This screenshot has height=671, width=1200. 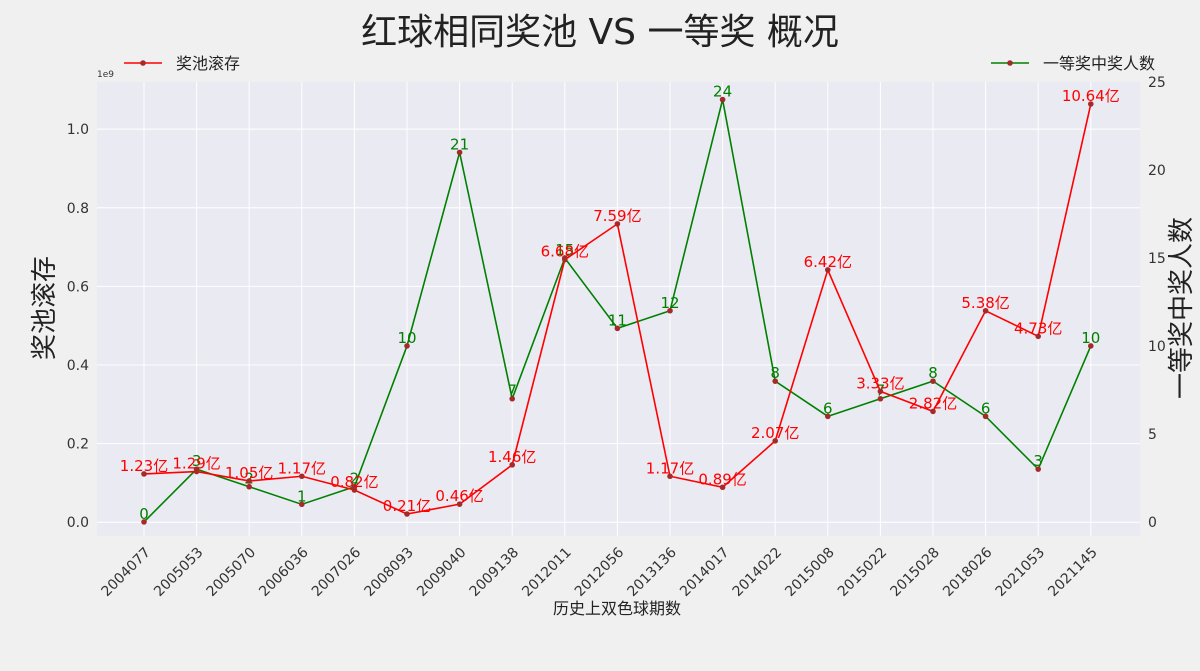 I want to click on left-y-tick-label: 0.8, so click(x=78, y=209).